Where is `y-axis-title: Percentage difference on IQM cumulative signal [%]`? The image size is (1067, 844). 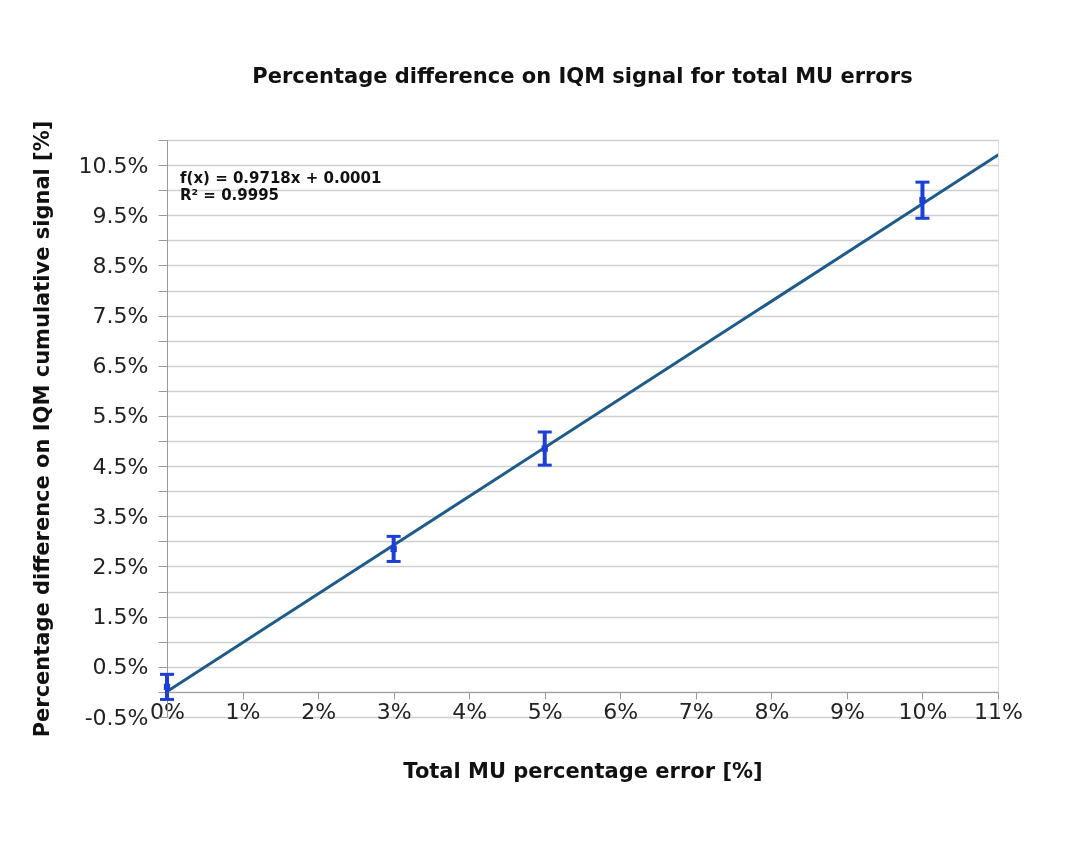 y-axis-title: Percentage difference on IQM cumulative signal [%] is located at coordinates (41, 429).